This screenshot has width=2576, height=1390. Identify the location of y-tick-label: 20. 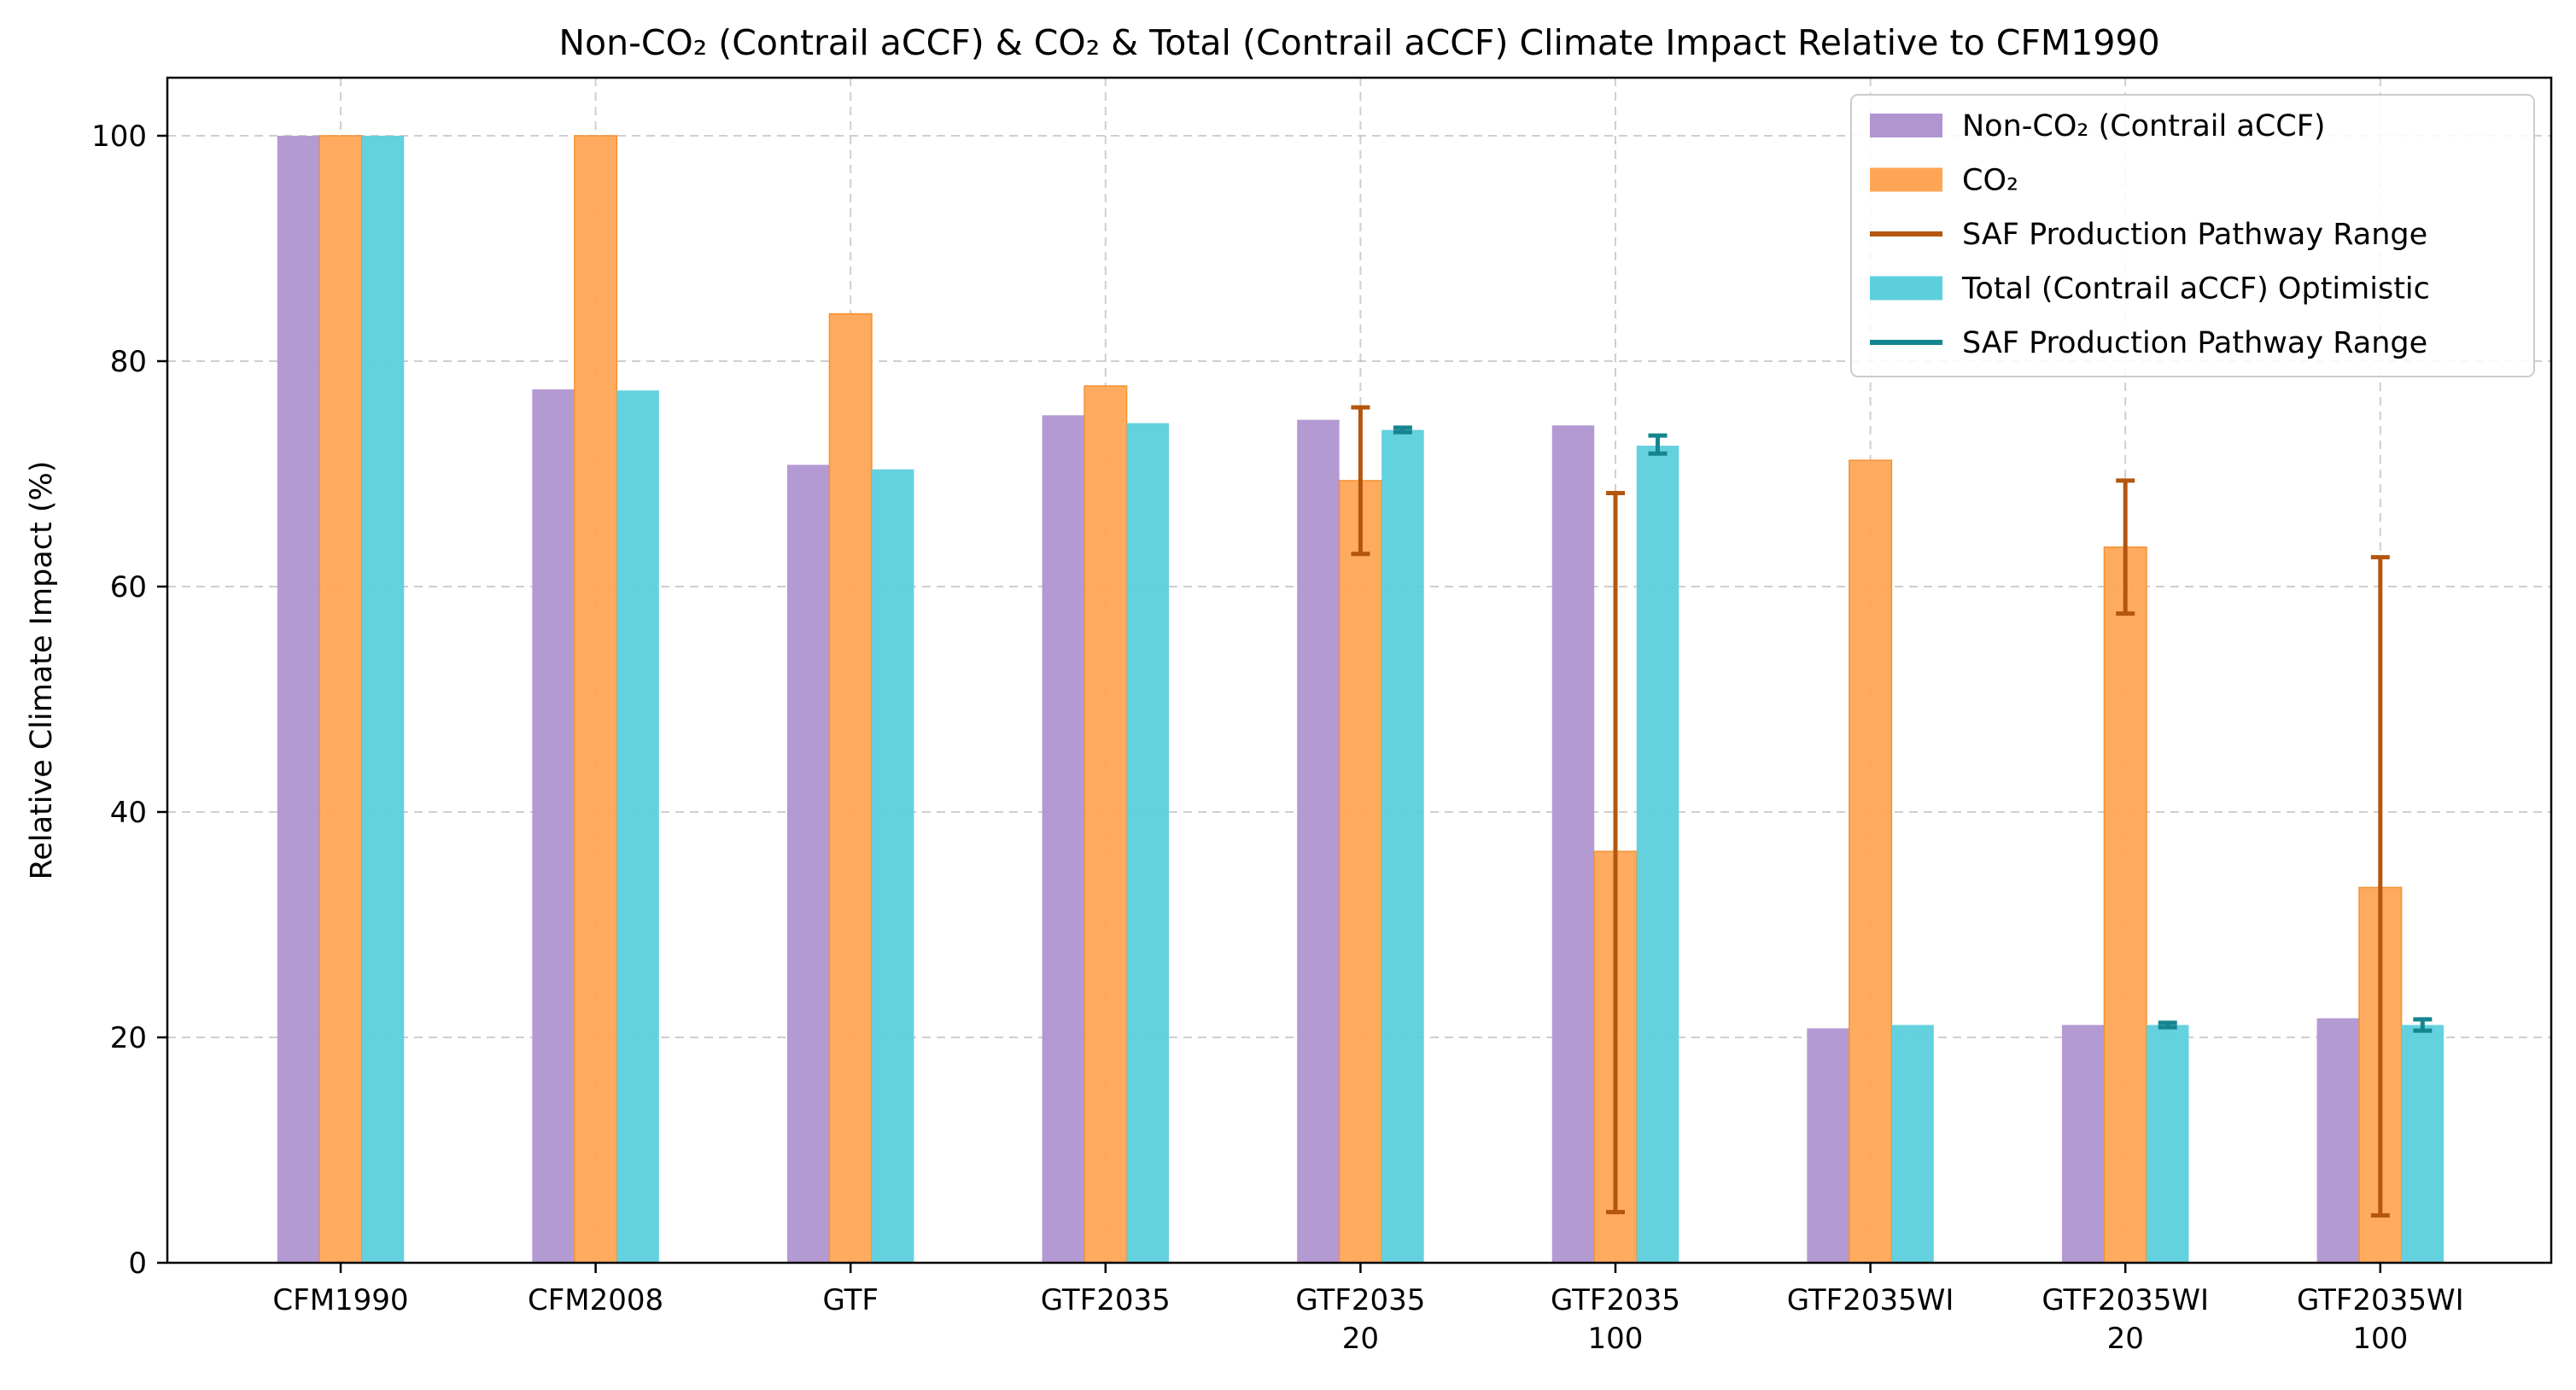
(128, 1038).